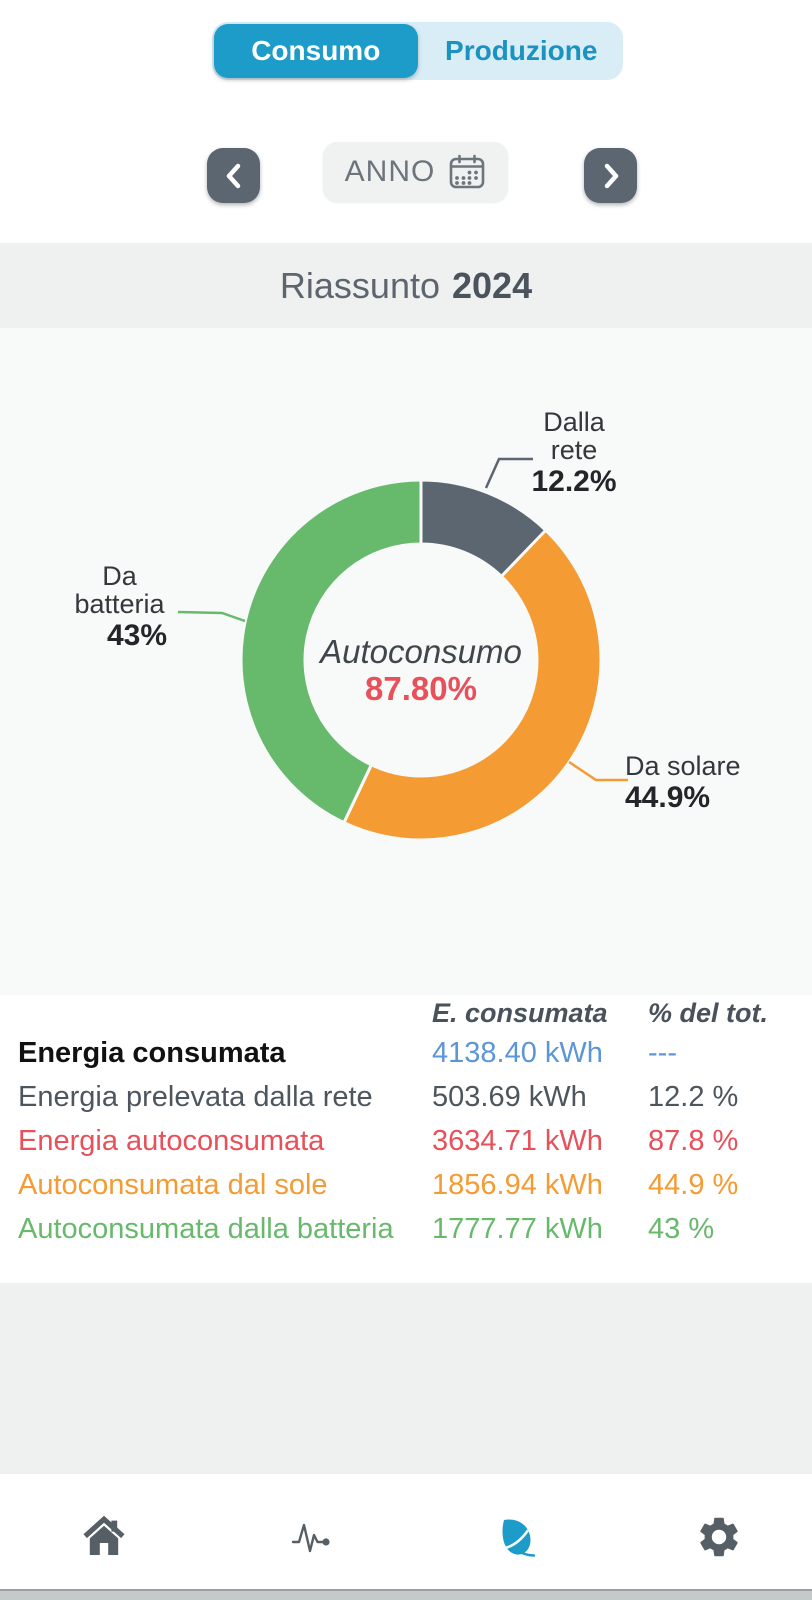 This screenshot has height=1600, width=812. What do you see at coordinates (359, 285) in the screenshot?
I see `summary-title-prefix: Riassunto` at bounding box center [359, 285].